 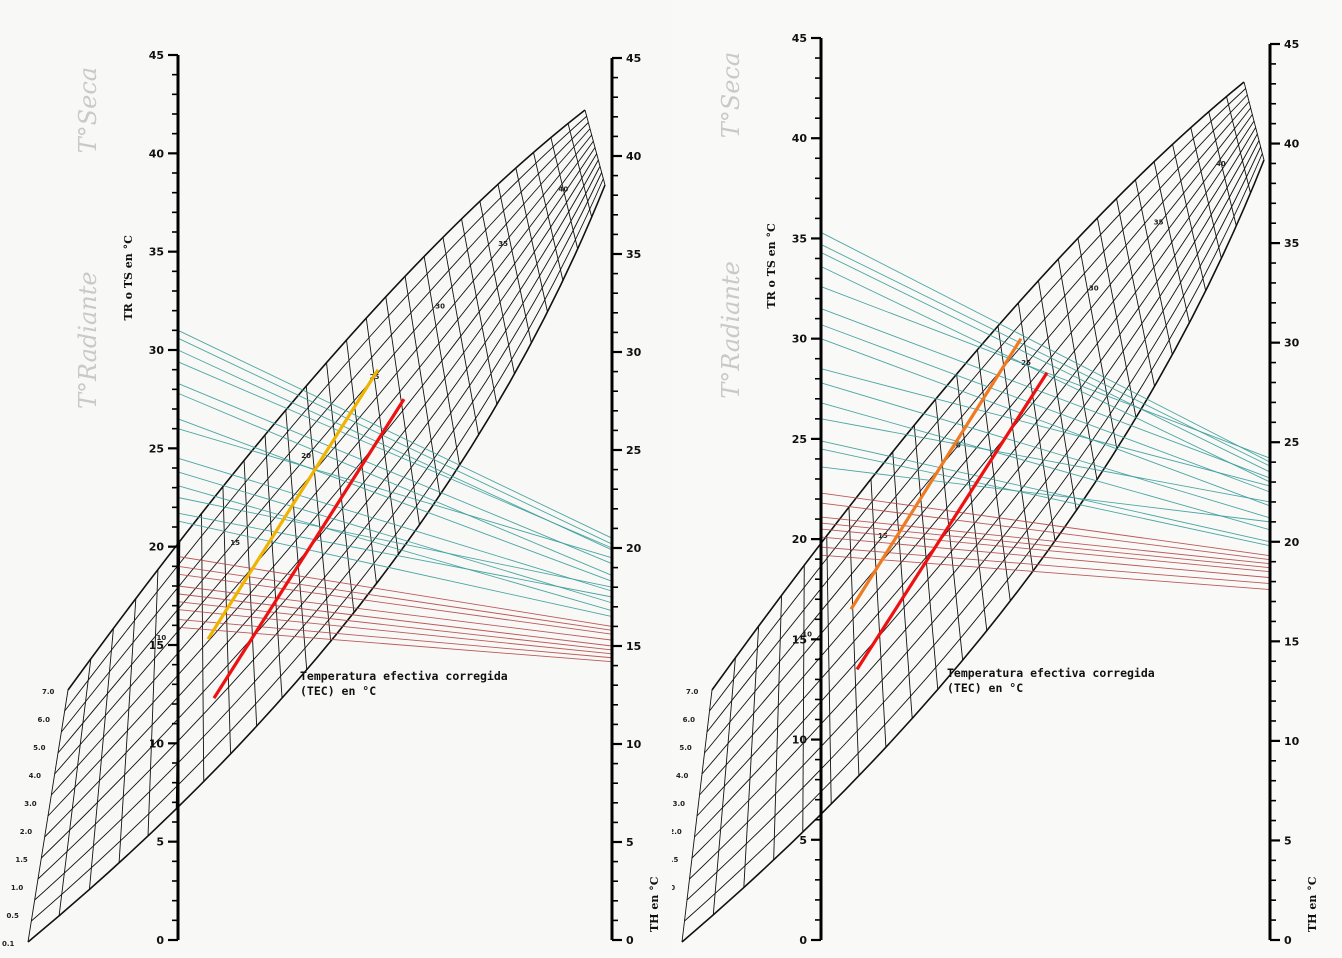 I want to click on velocity-label: 7.0, so click(x=692, y=692).